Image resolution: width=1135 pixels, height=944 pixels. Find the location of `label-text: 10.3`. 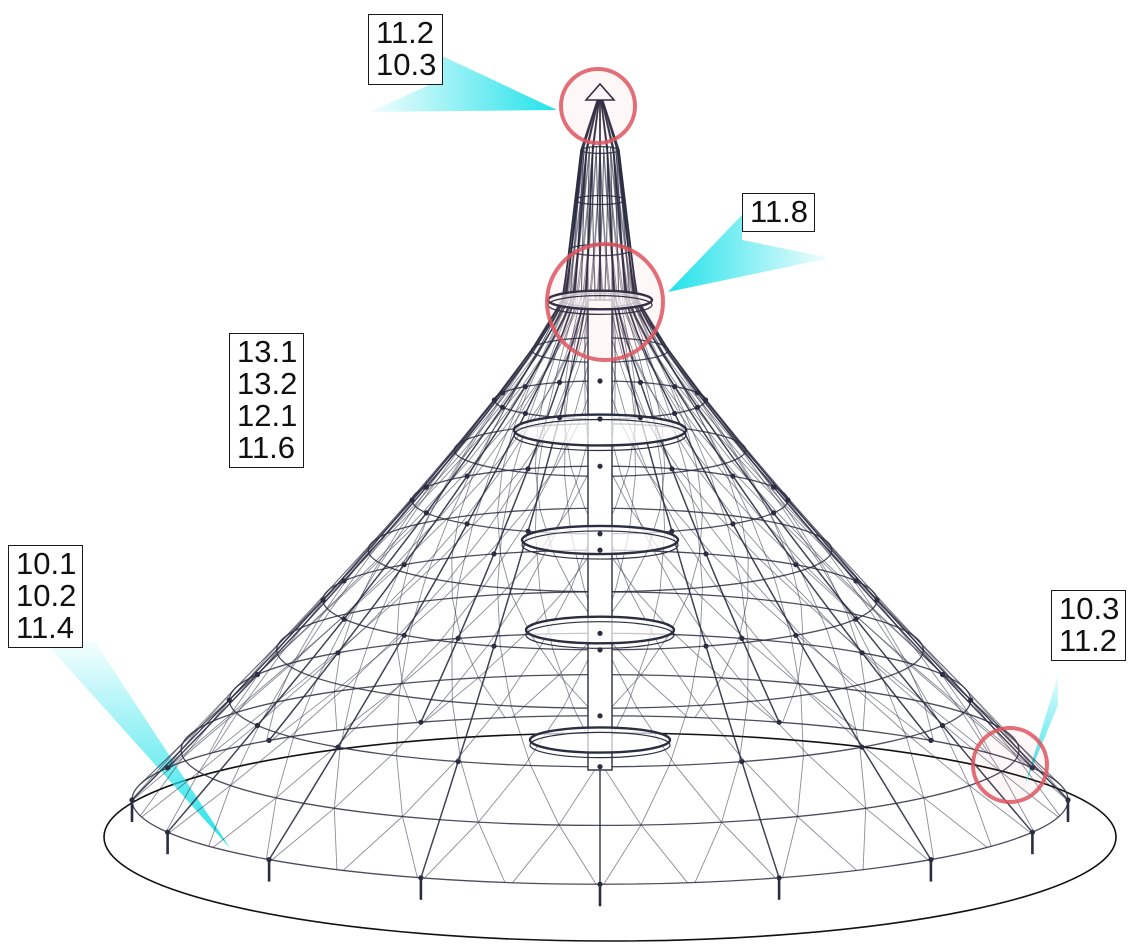

label-text: 10.3 is located at coordinates (1089, 608).